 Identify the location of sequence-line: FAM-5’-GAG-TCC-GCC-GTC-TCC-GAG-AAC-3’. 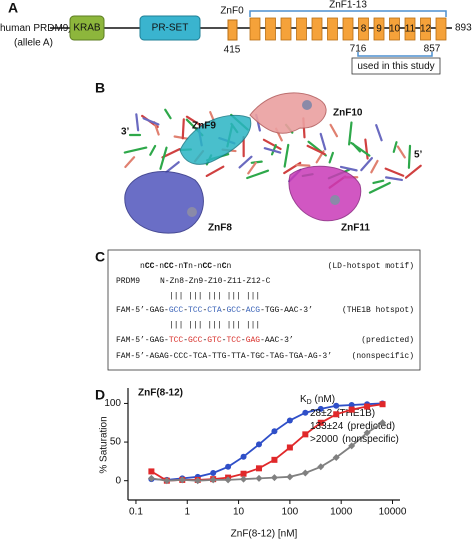
(205, 340).